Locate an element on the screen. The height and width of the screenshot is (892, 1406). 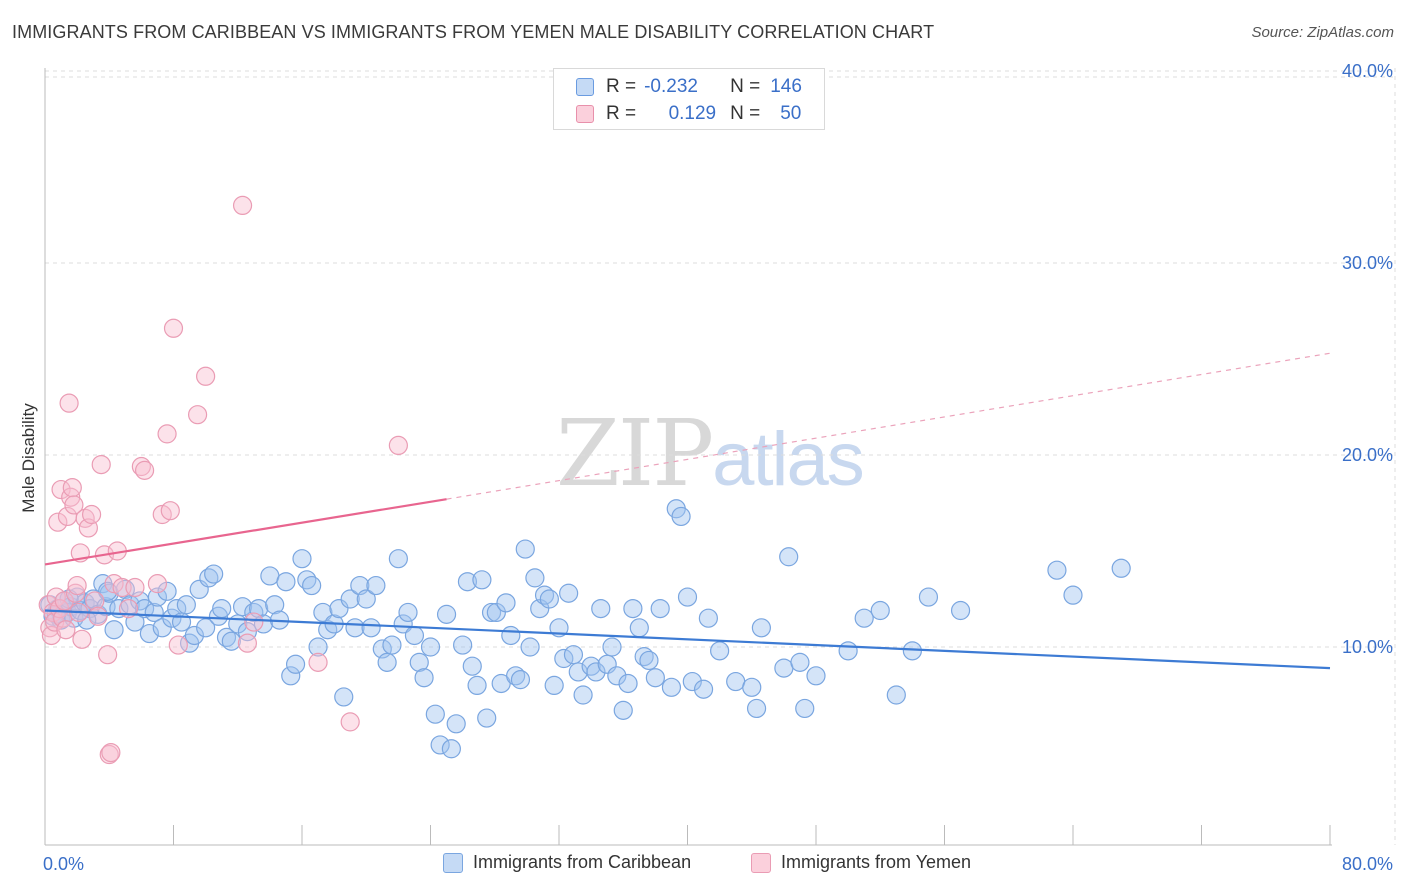
legend-item-yemen: Immigrants from Yemen is located at coordinates (861, 862).